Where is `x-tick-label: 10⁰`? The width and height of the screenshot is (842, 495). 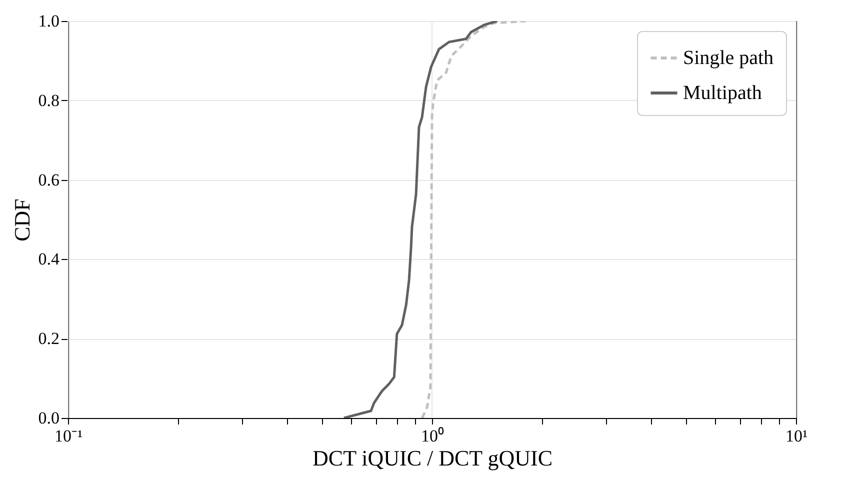
x-tick-label: 10⁰ is located at coordinates (432, 436).